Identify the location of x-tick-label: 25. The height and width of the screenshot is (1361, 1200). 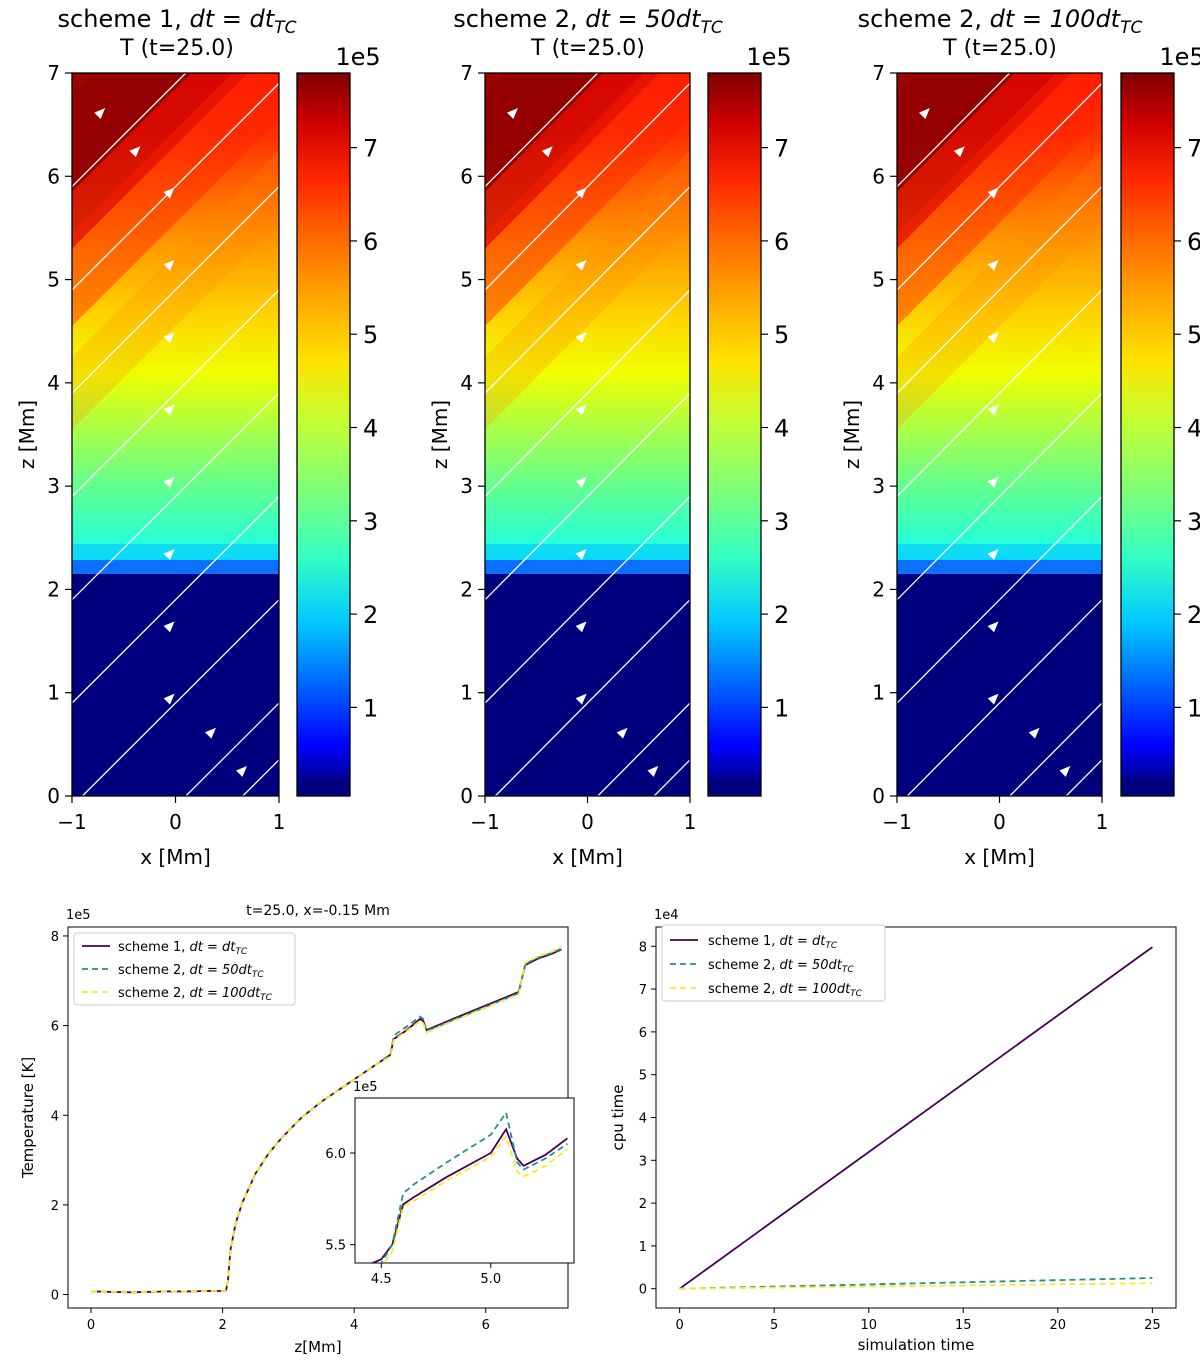
(1152, 1325).